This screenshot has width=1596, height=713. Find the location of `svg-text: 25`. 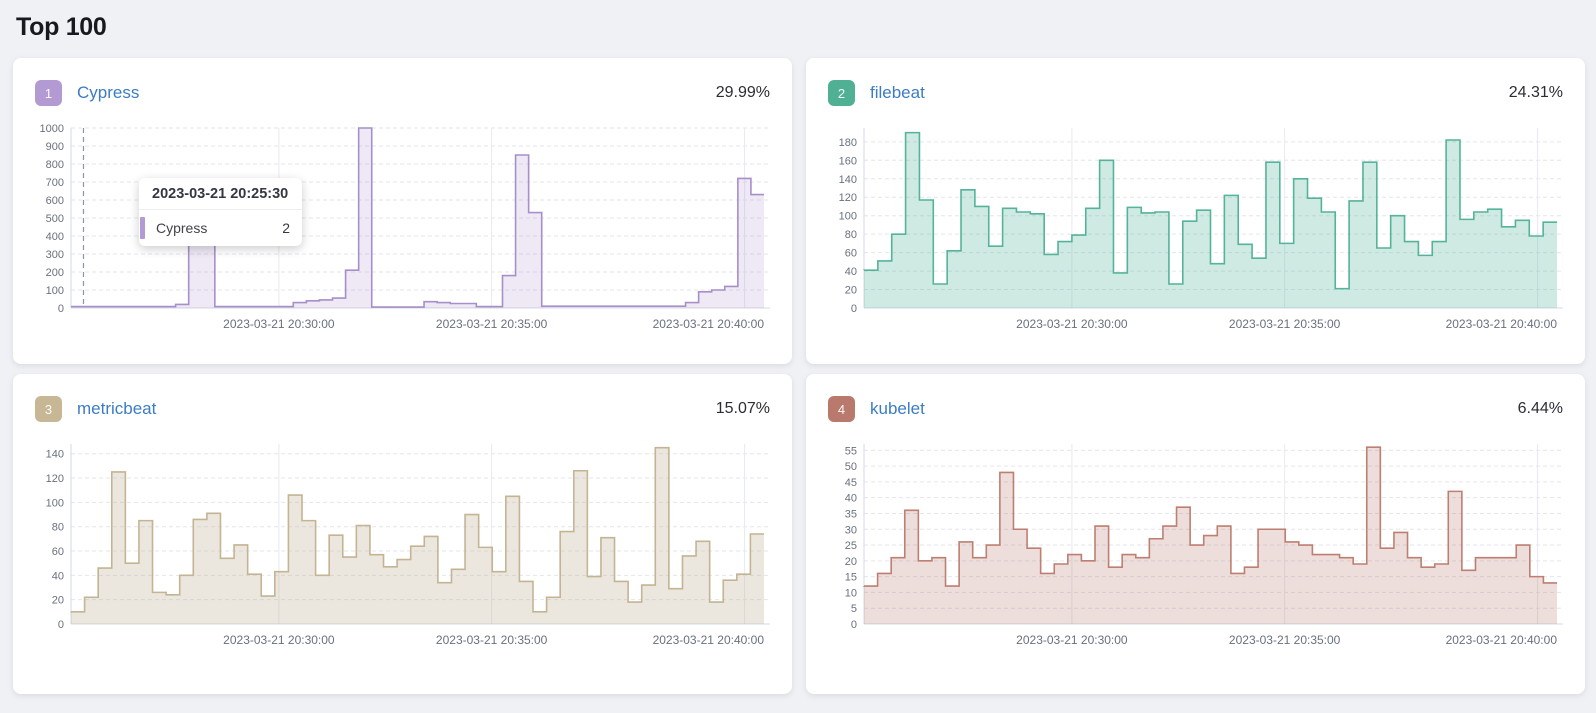

svg-text: 25 is located at coordinates (851, 546).